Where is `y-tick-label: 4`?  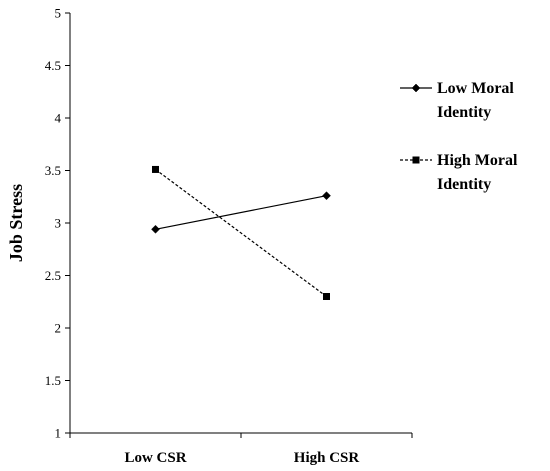
y-tick-label: 4 is located at coordinates (58, 118).